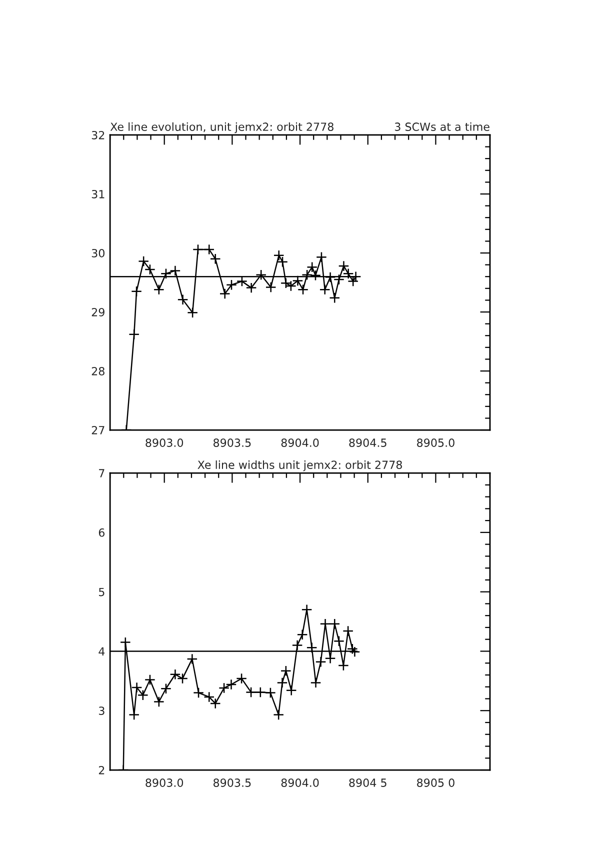 The image size is (595, 842). What do you see at coordinates (300, 466) in the screenshot?
I see `chart-title: Xe line widths unit jemx2: orbit 2778` at bounding box center [300, 466].